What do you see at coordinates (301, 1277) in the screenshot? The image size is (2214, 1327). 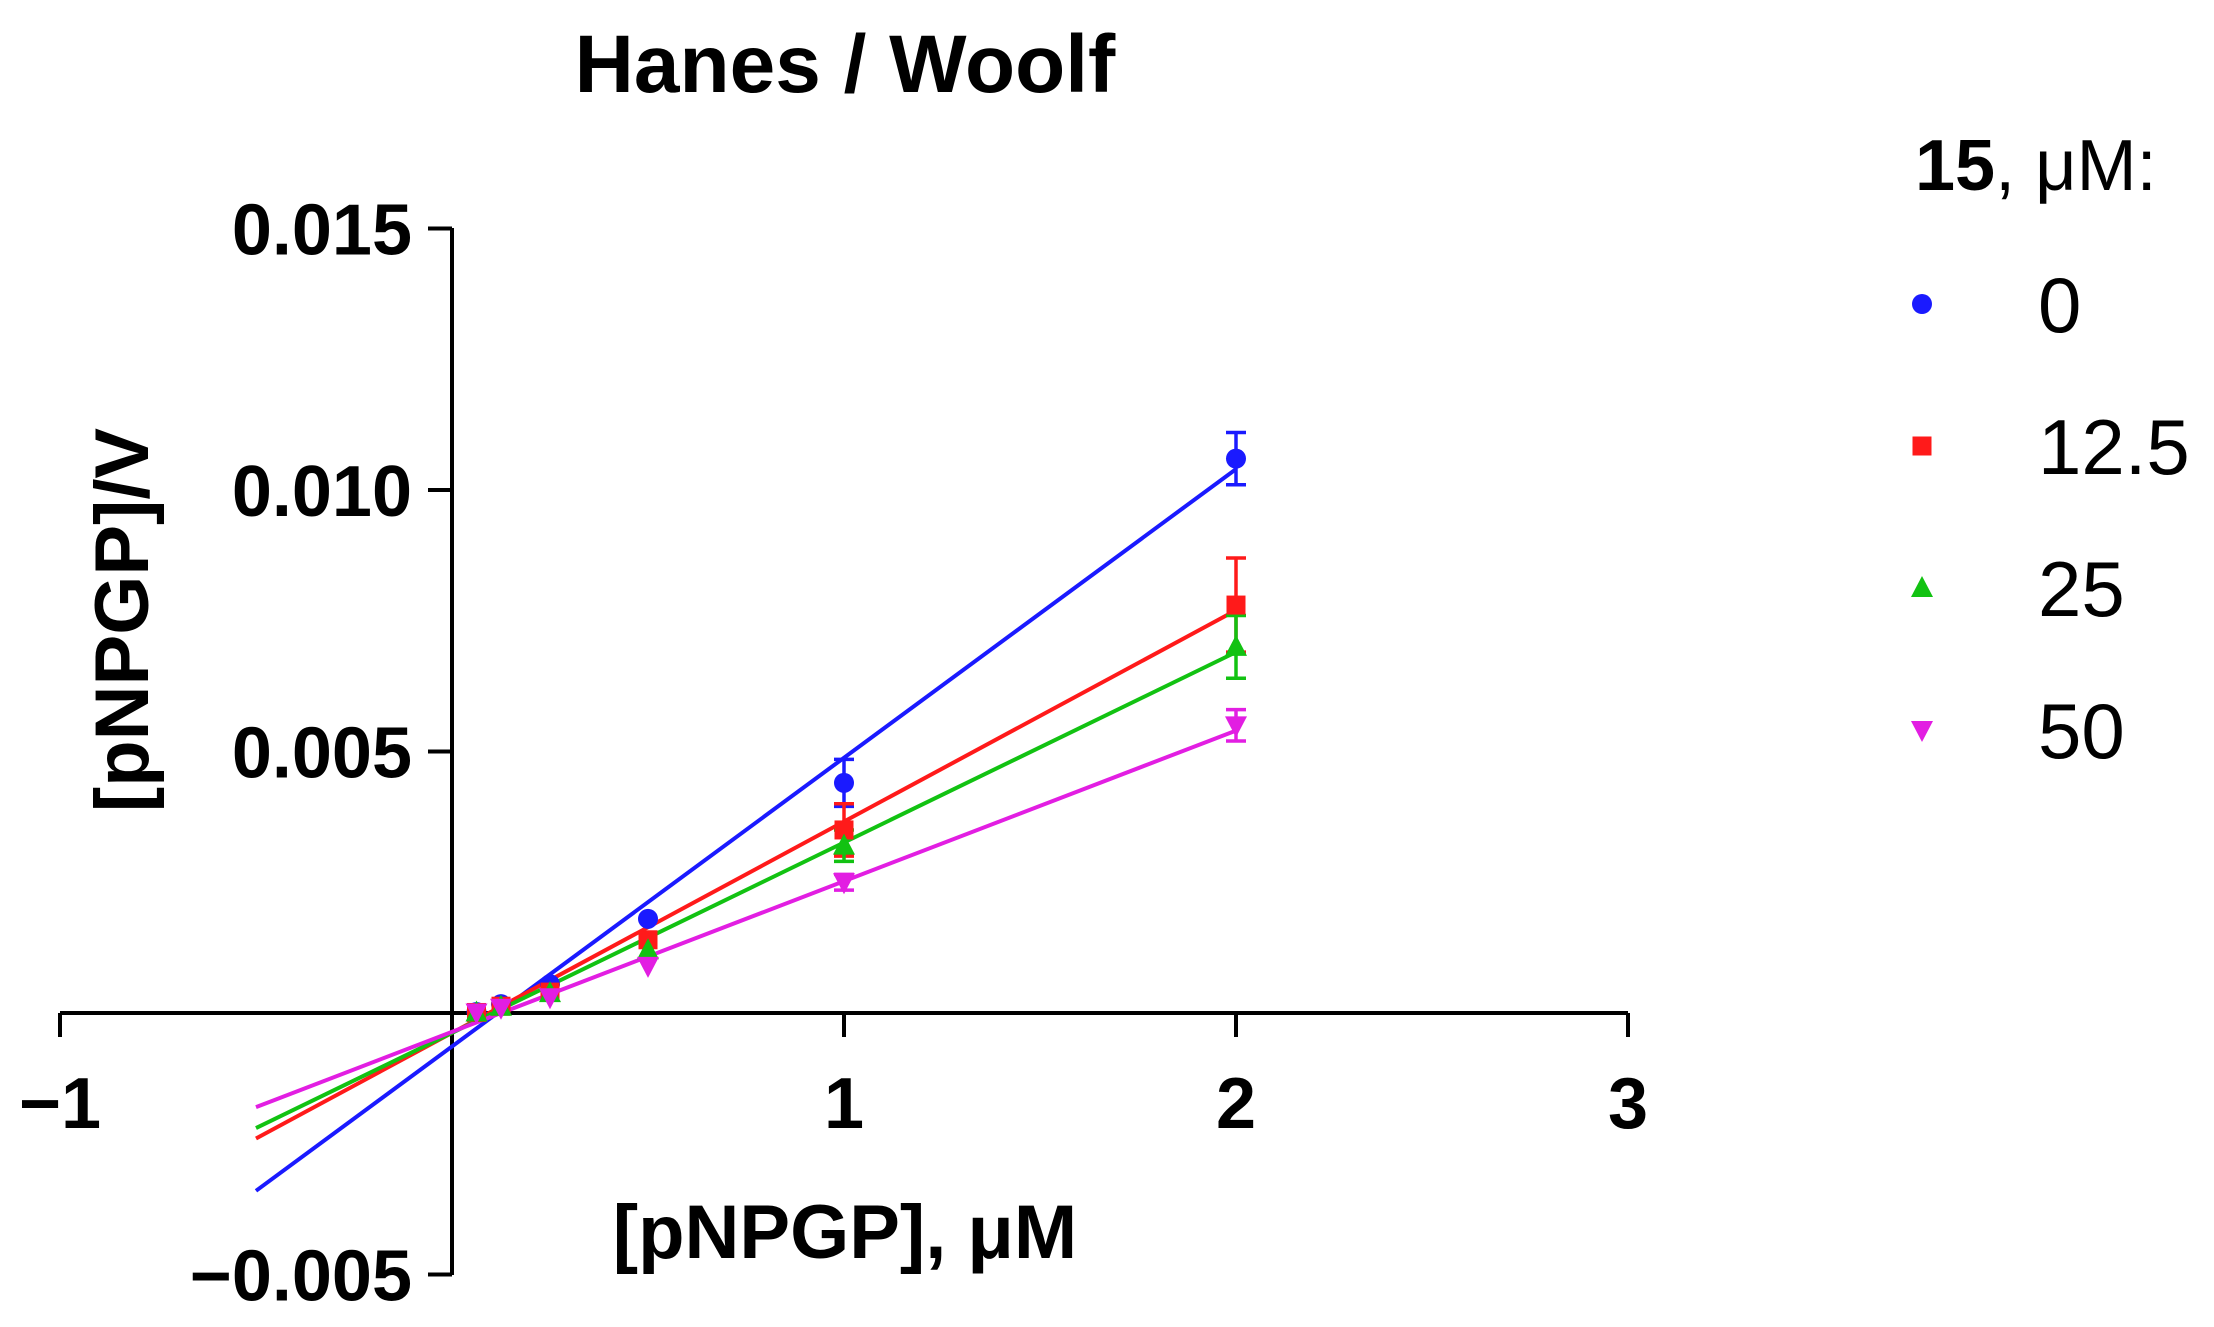 I see `y-tick-label: −0.005` at bounding box center [301, 1277].